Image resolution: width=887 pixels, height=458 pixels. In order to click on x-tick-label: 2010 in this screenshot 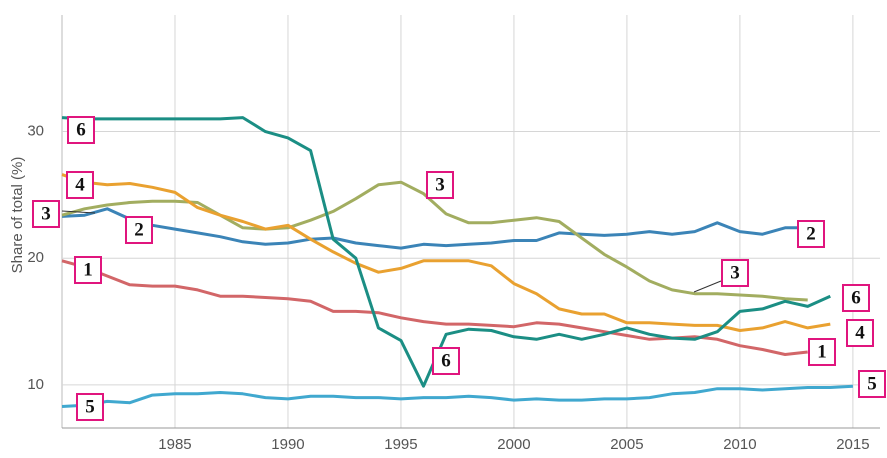, I will do `click(739, 444)`.